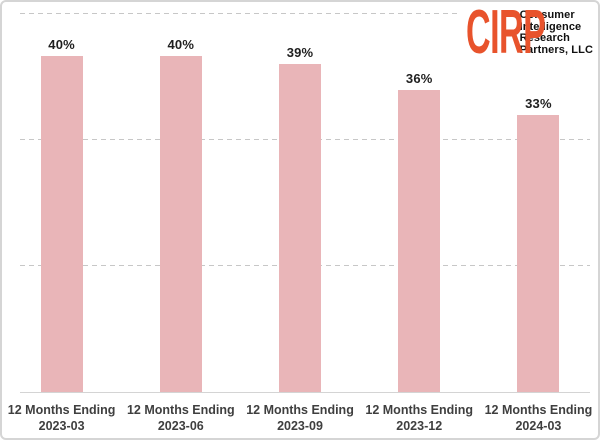 This screenshot has height=440, width=600. I want to click on logo-line: Consumer, so click(547, 15).